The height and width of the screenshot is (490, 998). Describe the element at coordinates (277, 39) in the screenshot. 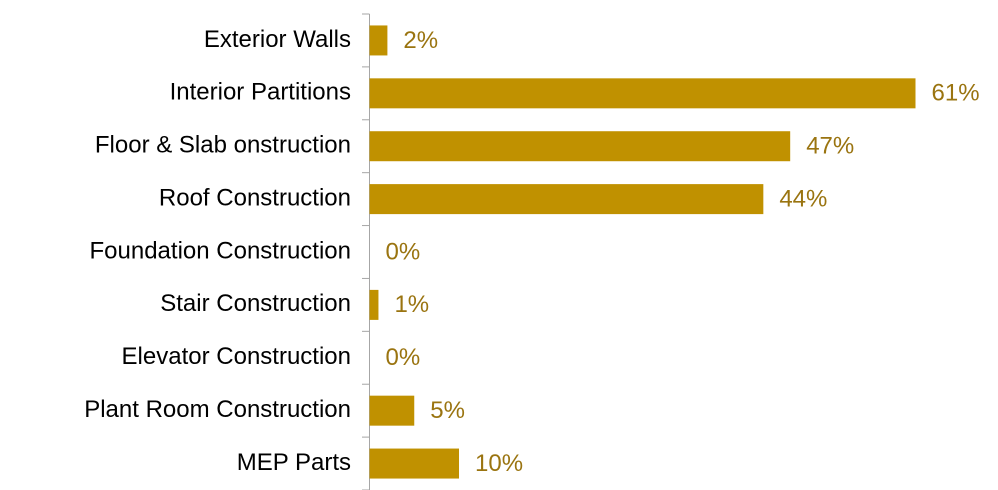

I see `category-label: Exterior Walls` at that location.